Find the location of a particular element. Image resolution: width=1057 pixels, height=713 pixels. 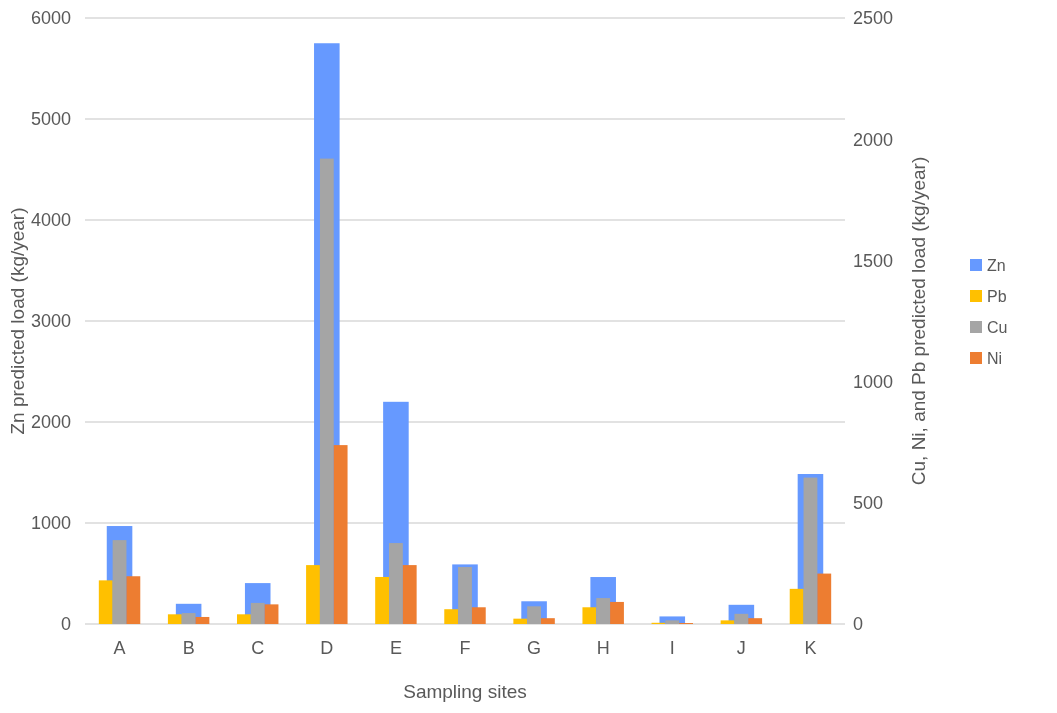

y-tick-label: 3000 is located at coordinates (50, 321).